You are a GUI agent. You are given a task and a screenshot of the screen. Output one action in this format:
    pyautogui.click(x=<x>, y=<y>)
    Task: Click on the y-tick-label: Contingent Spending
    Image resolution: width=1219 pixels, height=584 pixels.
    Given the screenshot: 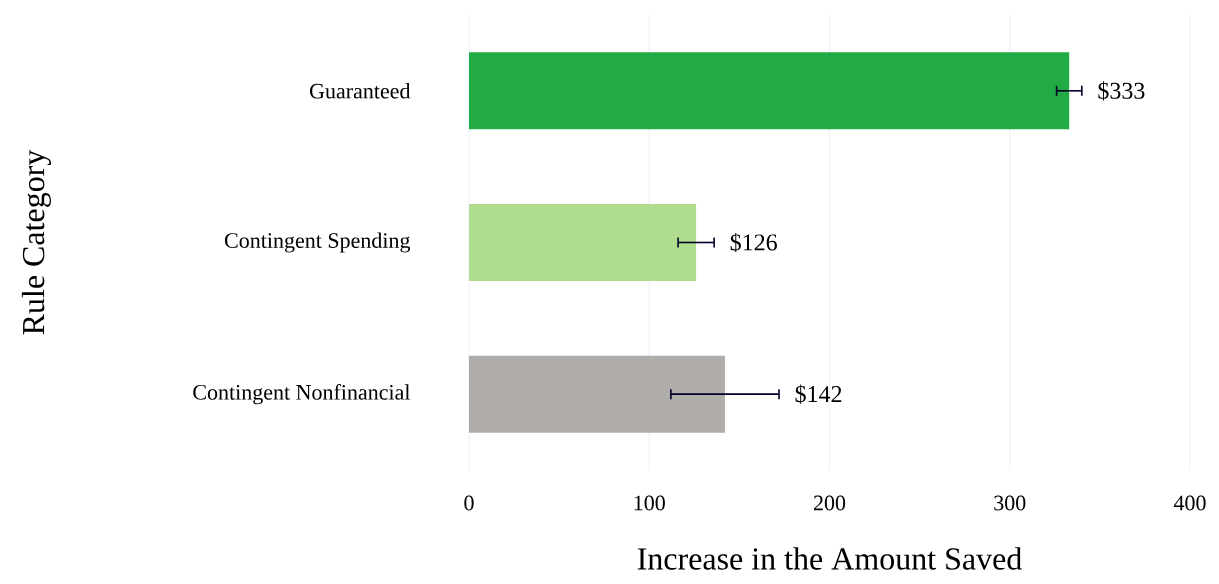 What is the action you would take?
    pyautogui.click(x=318, y=242)
    